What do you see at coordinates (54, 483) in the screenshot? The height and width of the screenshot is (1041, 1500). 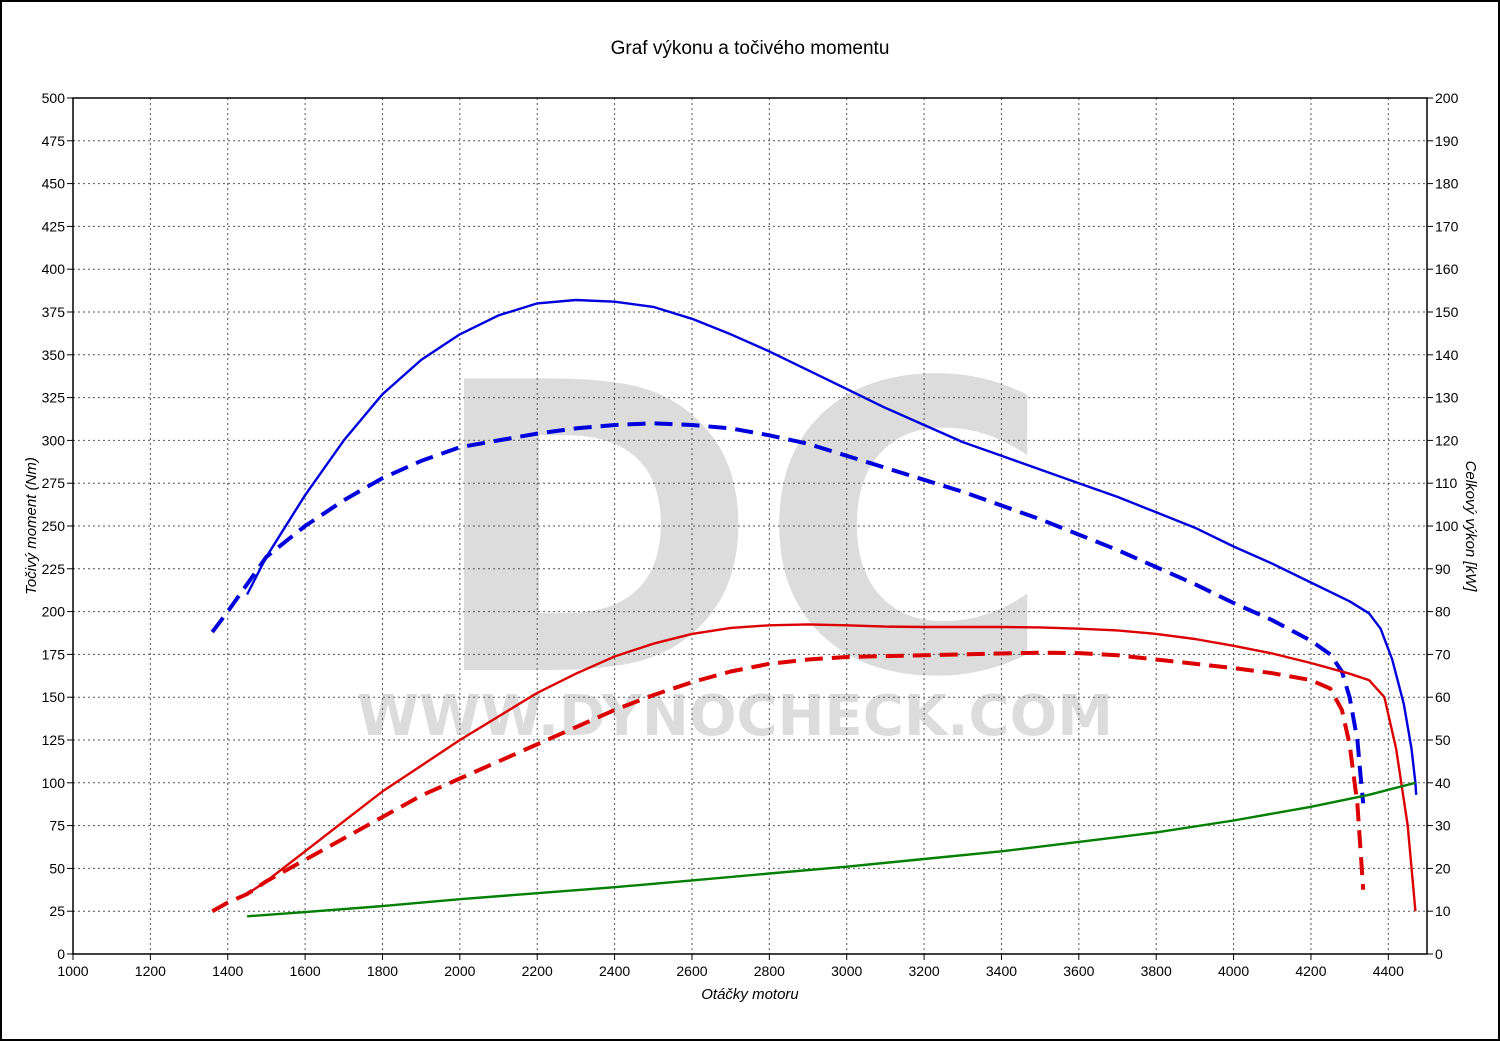 I see `y-left-tick-label: 275` at bounding box center [54, 483].